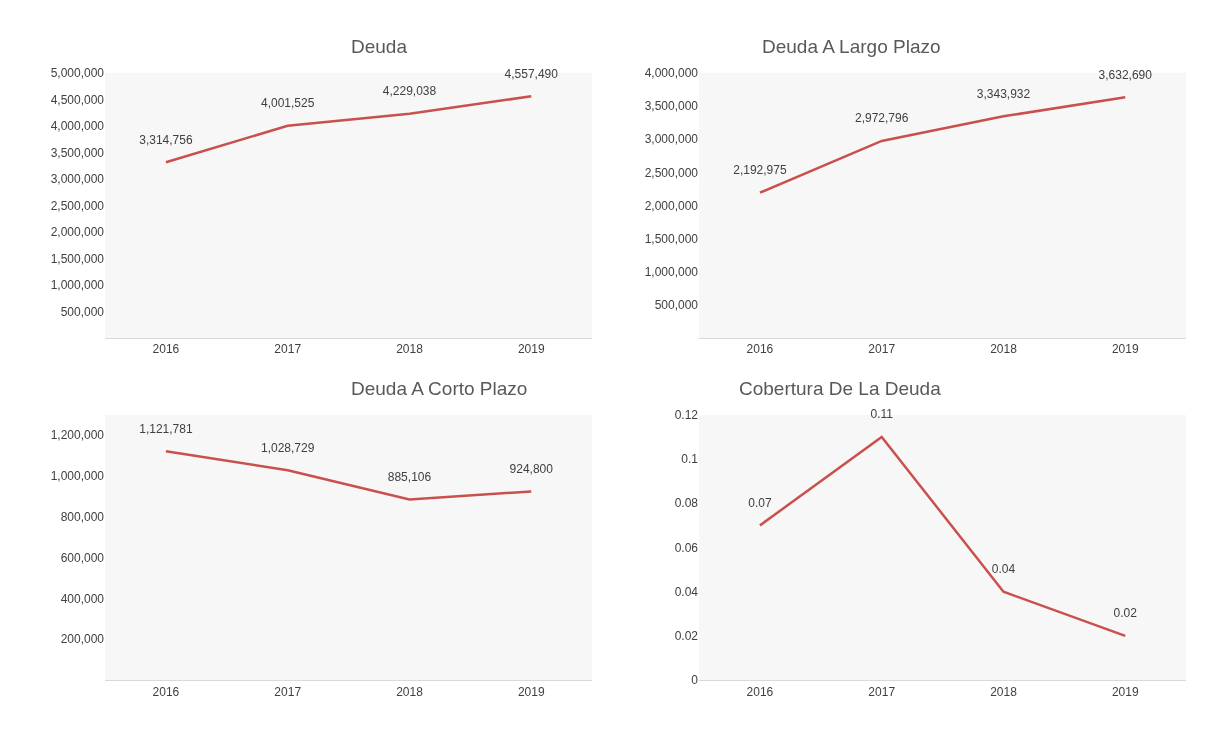 This screenshot has height=732, width=1208. I want to click on y-tick-label: 400,000, so click(82, 598).